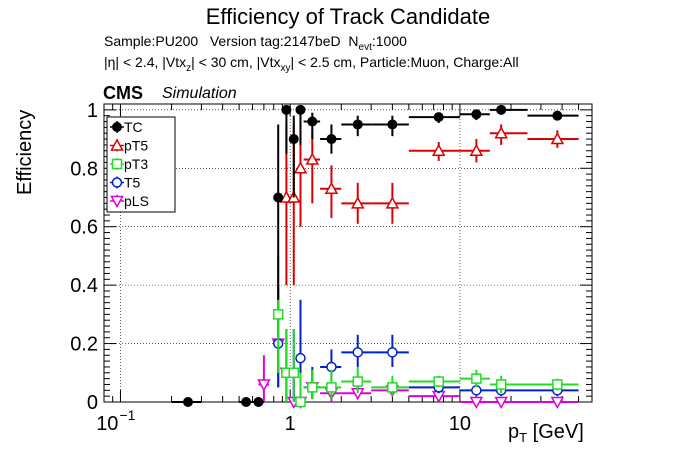  Describe the element at coordinates (418, 347) in the screenshot. I see `series-pls` at that location.